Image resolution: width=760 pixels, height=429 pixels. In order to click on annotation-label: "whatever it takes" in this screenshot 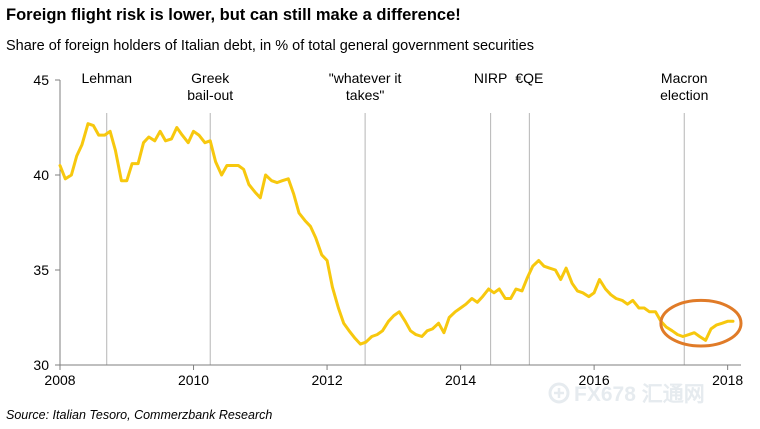, I will do `click(365, 86)`.